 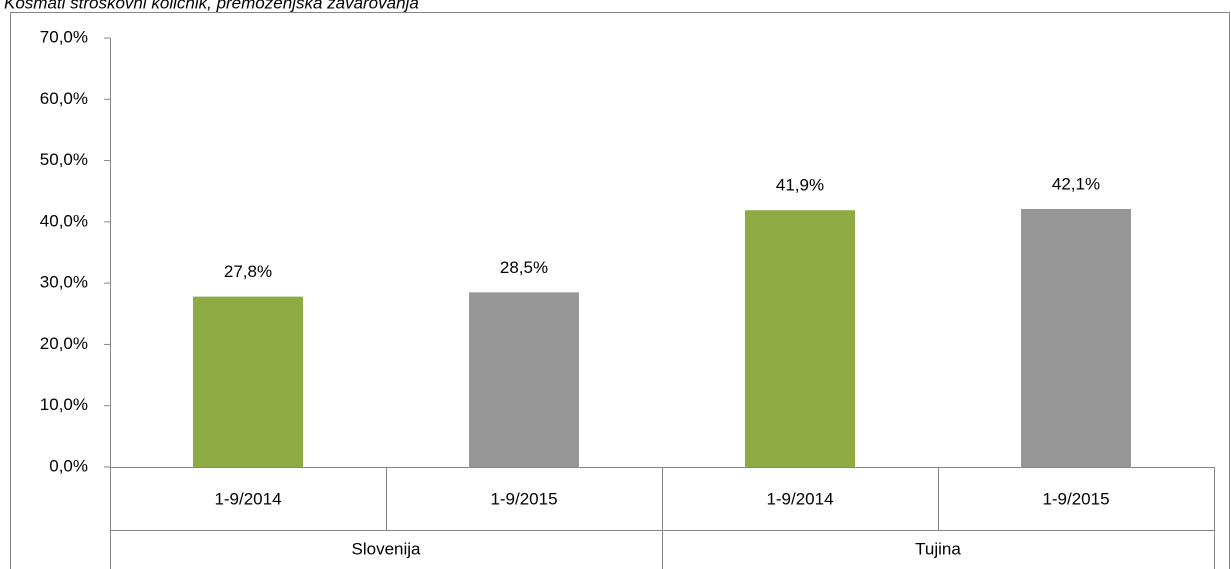 I want to click on y-tick-label: 20,0%, so click(x=64, y=343).